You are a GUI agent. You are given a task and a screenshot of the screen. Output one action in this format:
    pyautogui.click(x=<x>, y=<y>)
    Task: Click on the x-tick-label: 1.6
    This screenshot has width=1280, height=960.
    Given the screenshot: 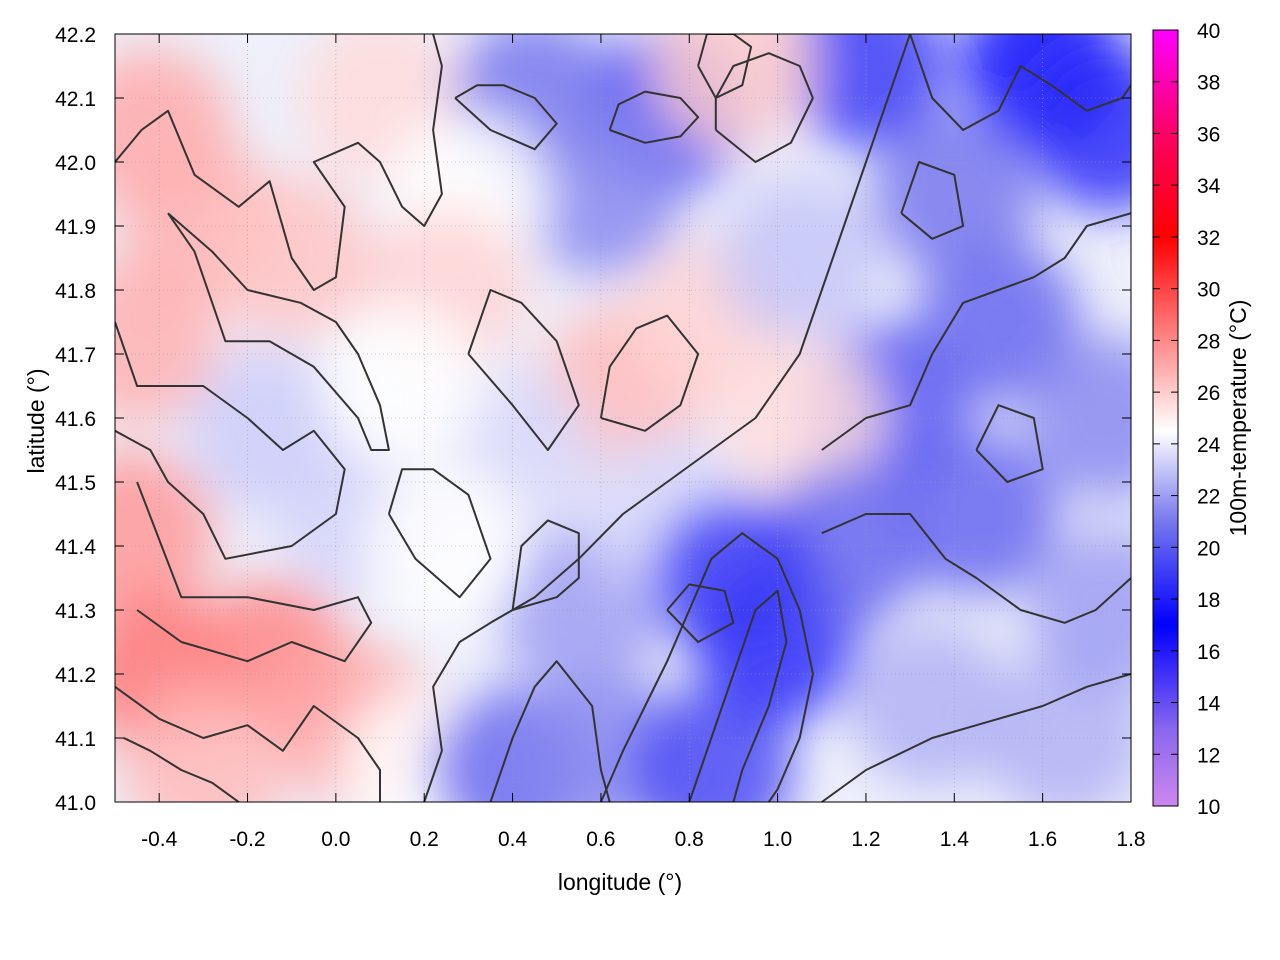 What is the action you would take?
    pyautogui.click(x=1042, y=839)
    